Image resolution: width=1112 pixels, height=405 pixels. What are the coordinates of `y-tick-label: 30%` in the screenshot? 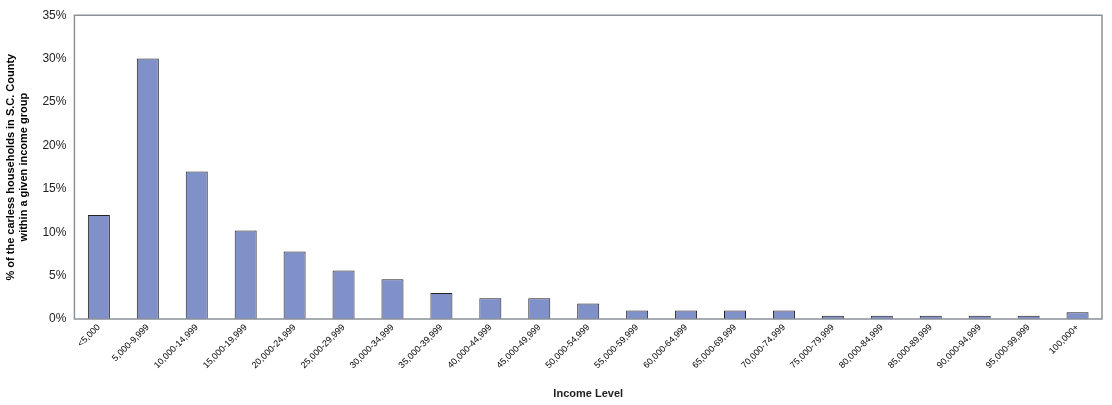 It's located at (54, 57).